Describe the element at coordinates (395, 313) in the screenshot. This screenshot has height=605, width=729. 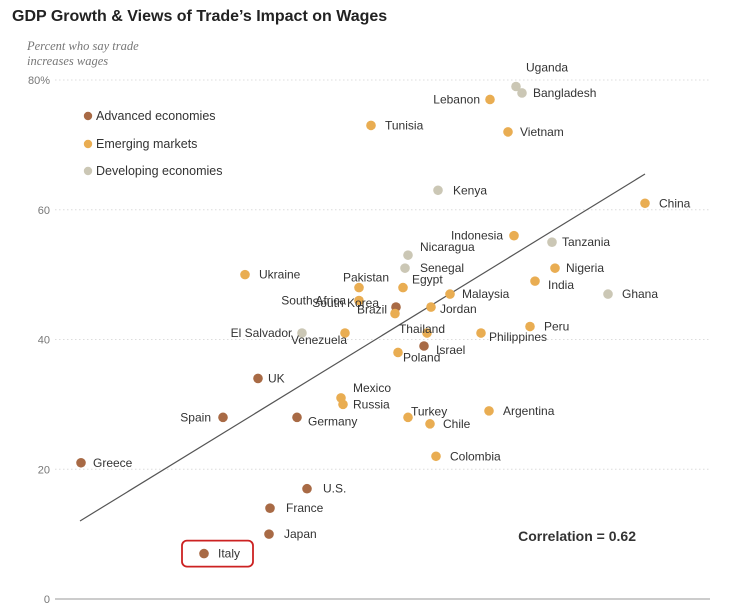
I see `point-brazil` at that location.